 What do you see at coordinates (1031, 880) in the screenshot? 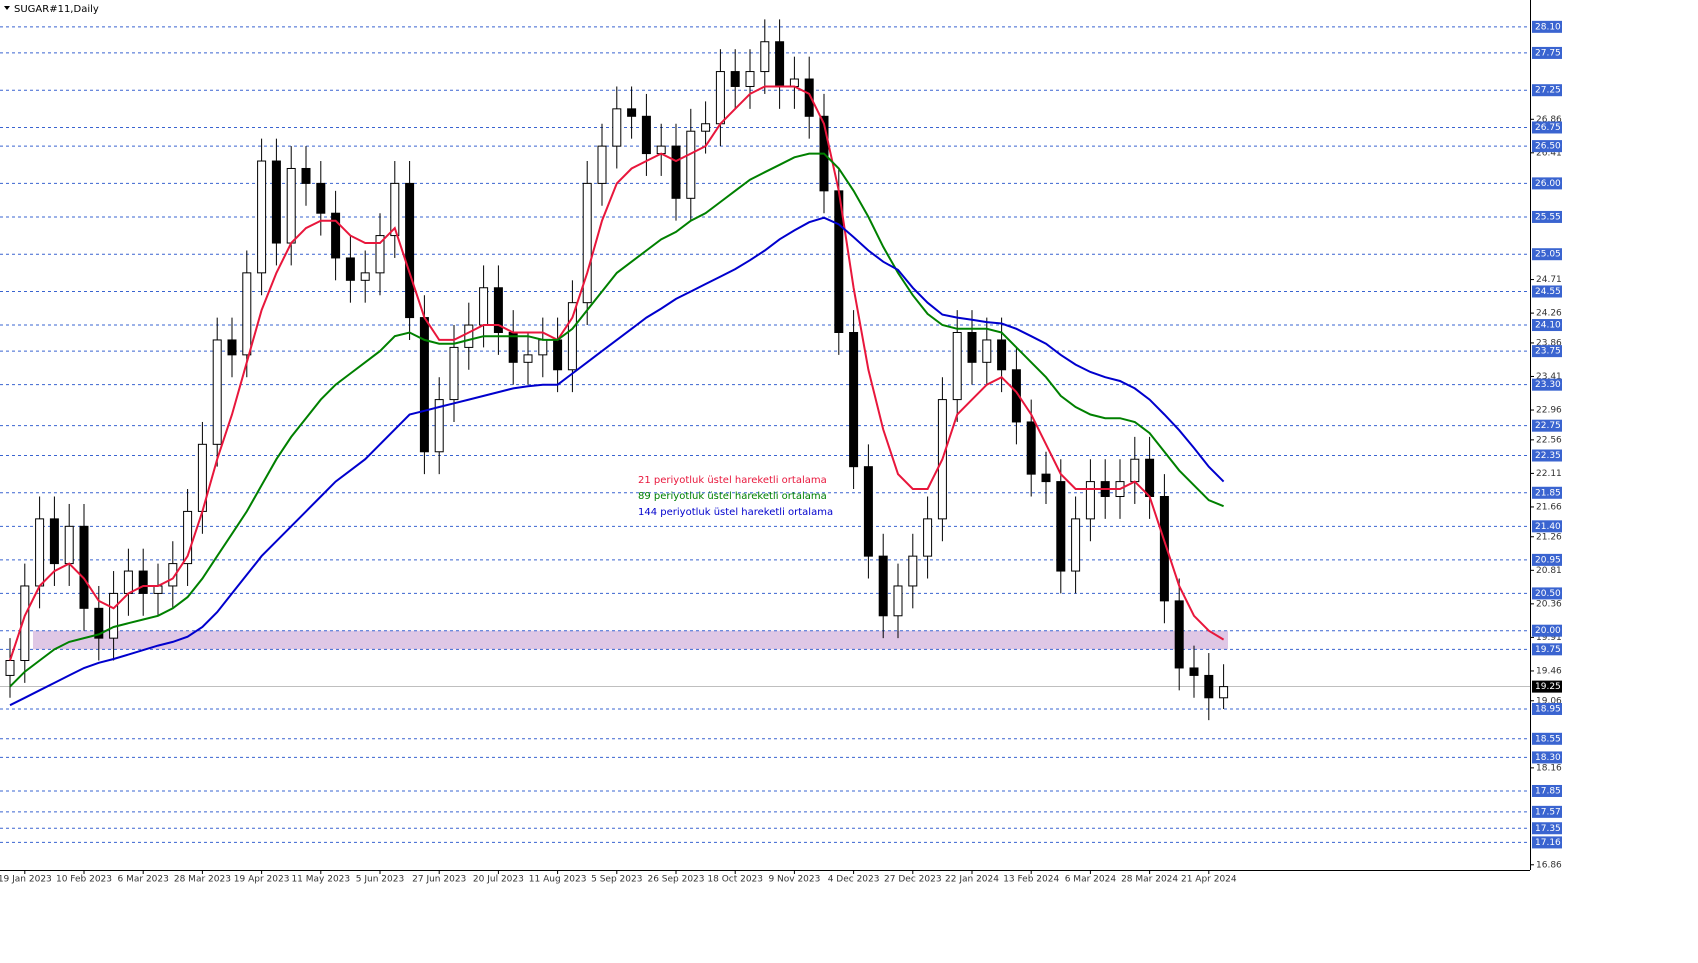
I see `x-tick-label: 13 Feb 2024` at bounding box center [1031, 880].